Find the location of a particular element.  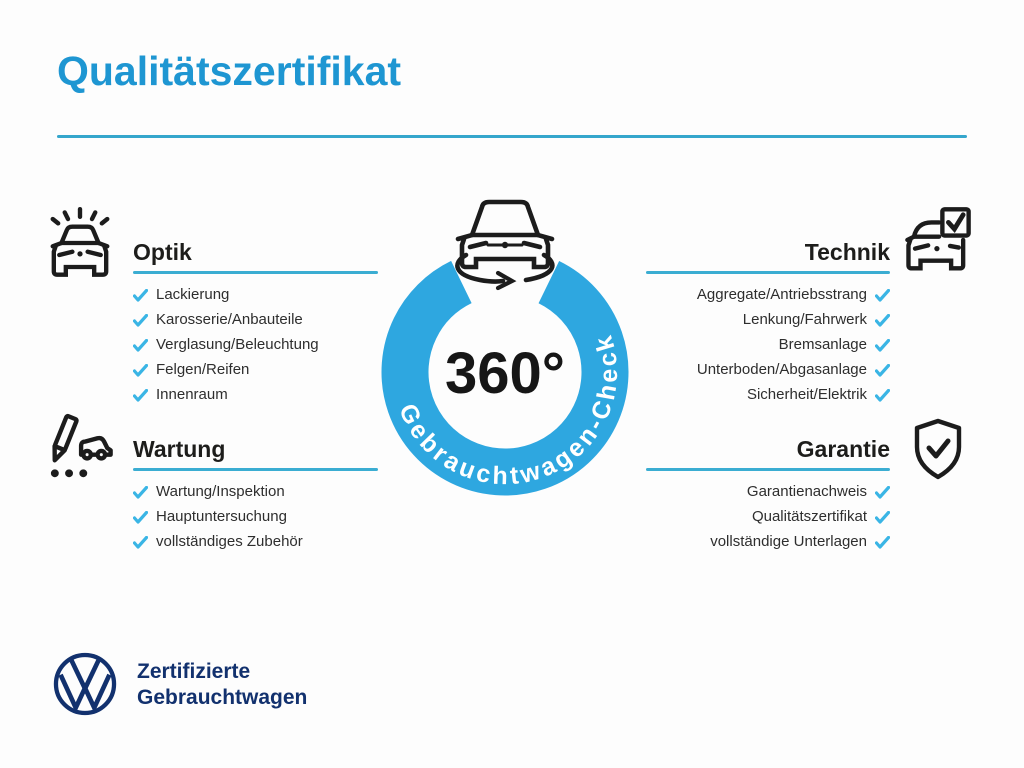

check-item-label: Karosserie/Anbauteile is located at coordinates (229, 319).